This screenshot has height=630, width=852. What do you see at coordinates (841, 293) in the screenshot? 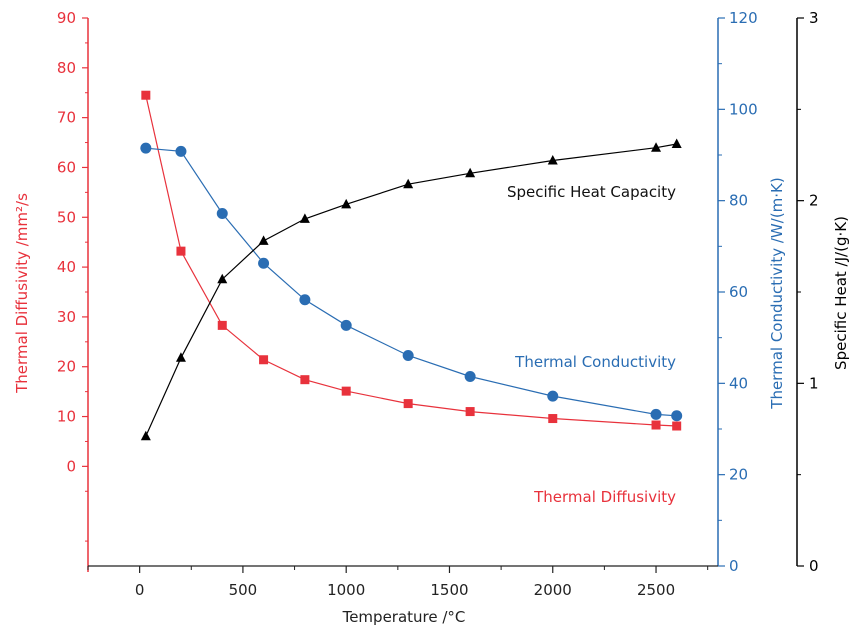
I see `specific-heat-axis-title: Specific Heat /J/(g·K)` at bounding box center [841, 293].